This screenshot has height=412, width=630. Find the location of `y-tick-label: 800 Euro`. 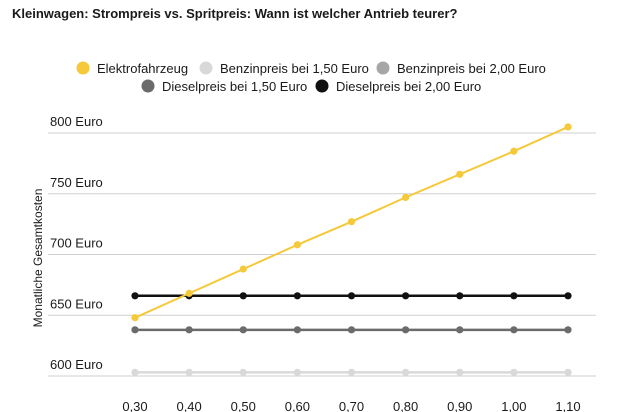

y-tick-label: 800 Euro is located at coordinates (76, 121).